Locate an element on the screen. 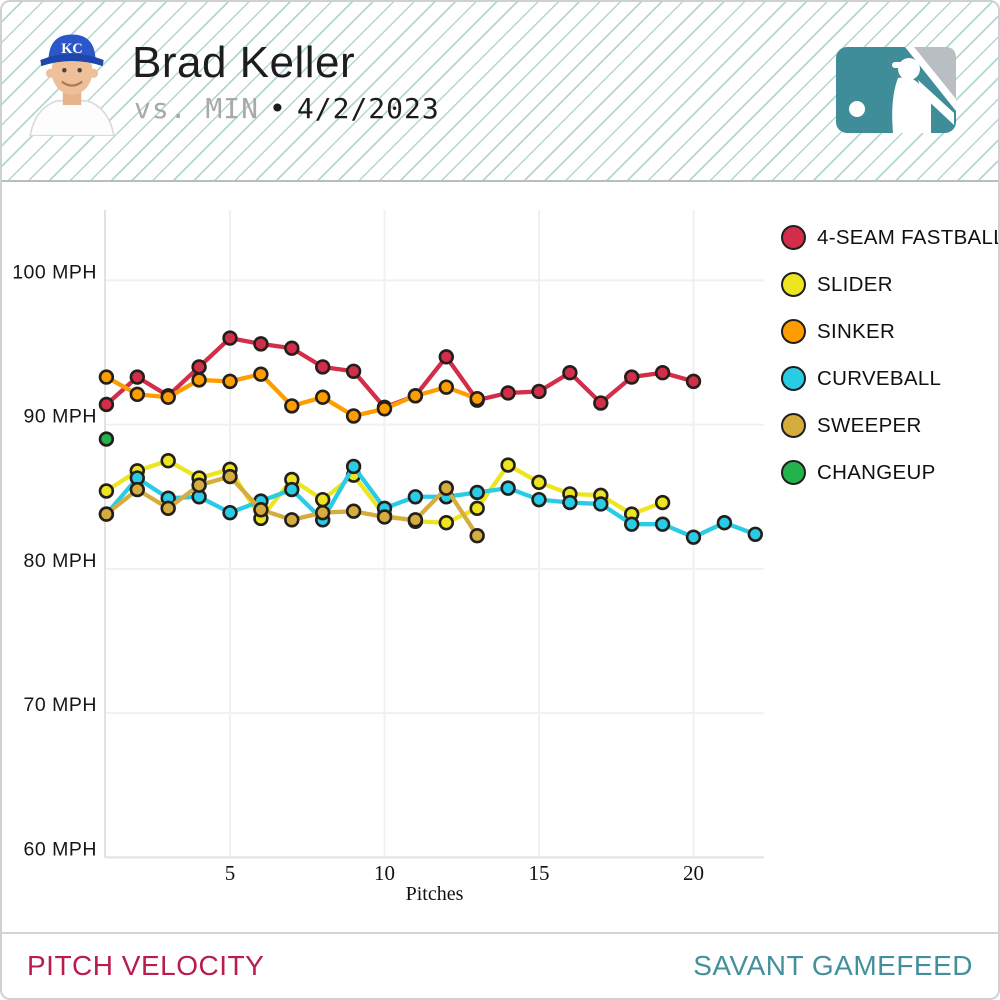 The image size is (1000, 1000). 4-seam-fastball-point-5 is located at coordinates (230, 338).